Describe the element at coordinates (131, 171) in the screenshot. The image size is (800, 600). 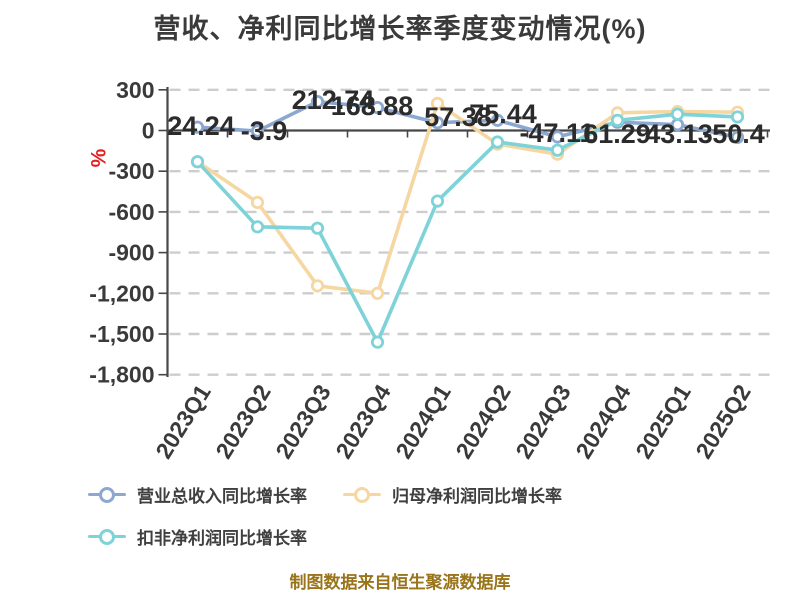
I see `y-tick-label: -300` at that location.